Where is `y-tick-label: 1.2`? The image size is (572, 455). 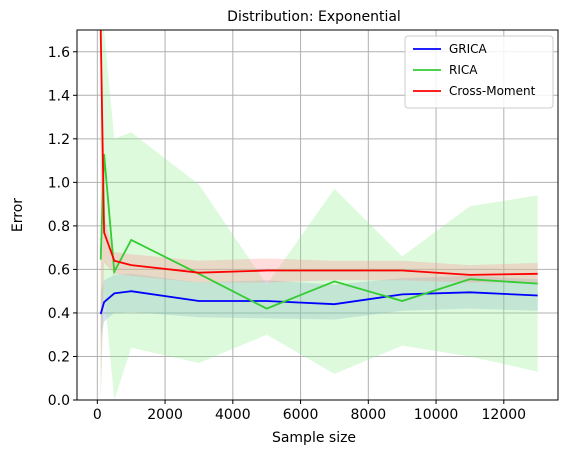
y-tick-label: 1.2 is located at coordinates (59, 140).